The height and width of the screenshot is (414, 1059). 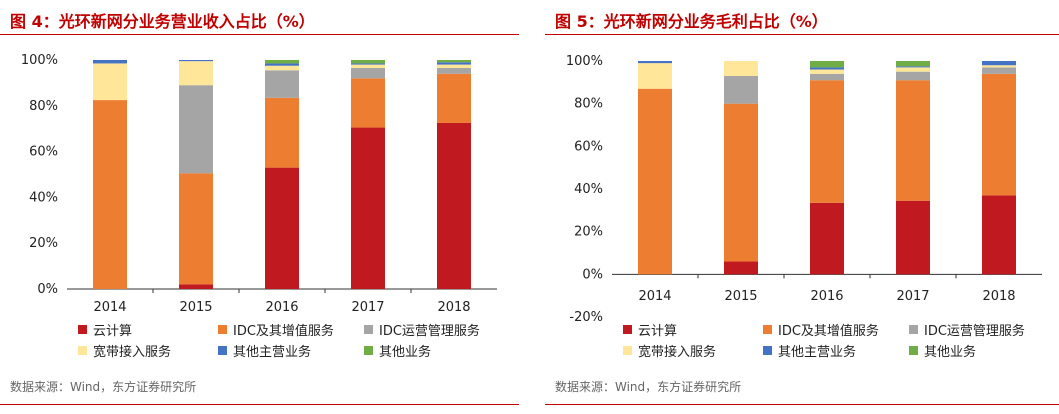 What do you see at coordinates (584, 61) in the screenshot?
I see `y-tick-label: 100%` at bounding box center [584, 61].